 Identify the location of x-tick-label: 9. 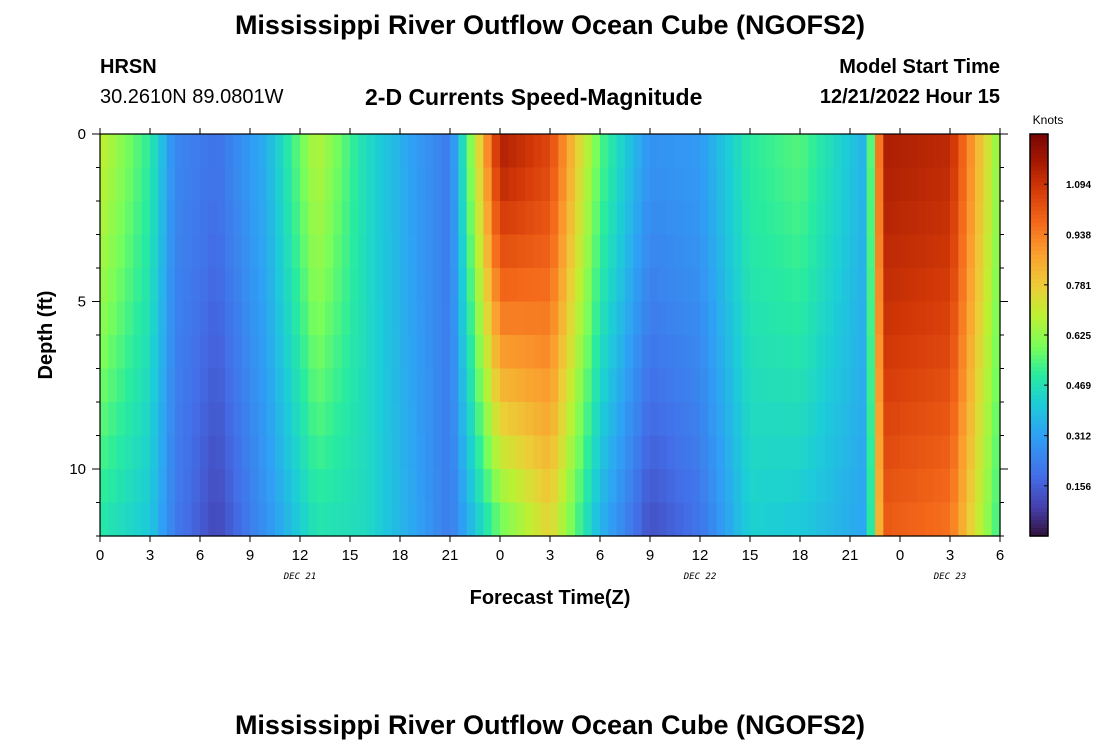
(650, 555).